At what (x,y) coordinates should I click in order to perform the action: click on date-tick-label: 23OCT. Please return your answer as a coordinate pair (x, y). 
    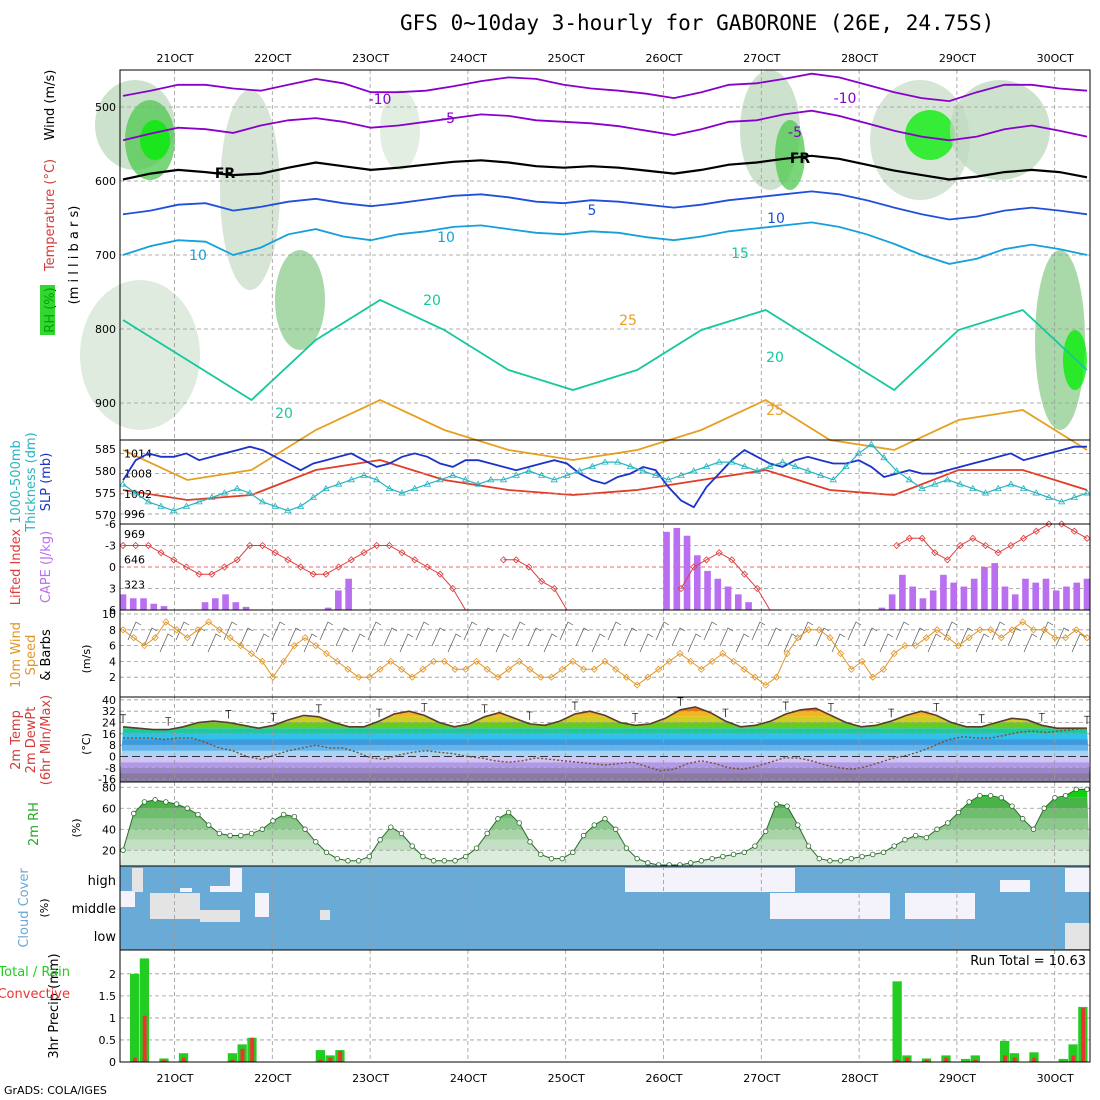
    Looking at the image, I should click on (370, 58).